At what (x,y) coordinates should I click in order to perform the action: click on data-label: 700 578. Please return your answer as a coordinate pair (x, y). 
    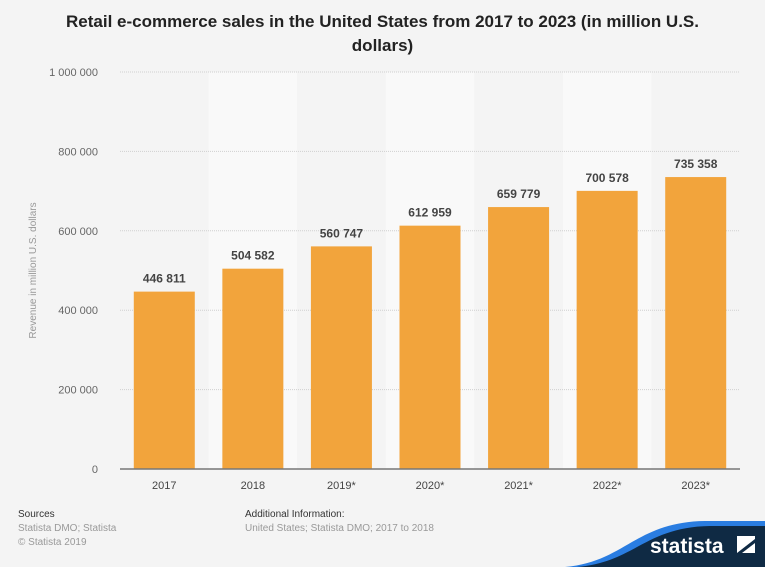
    Looking at the image, I should click on (607, 178).